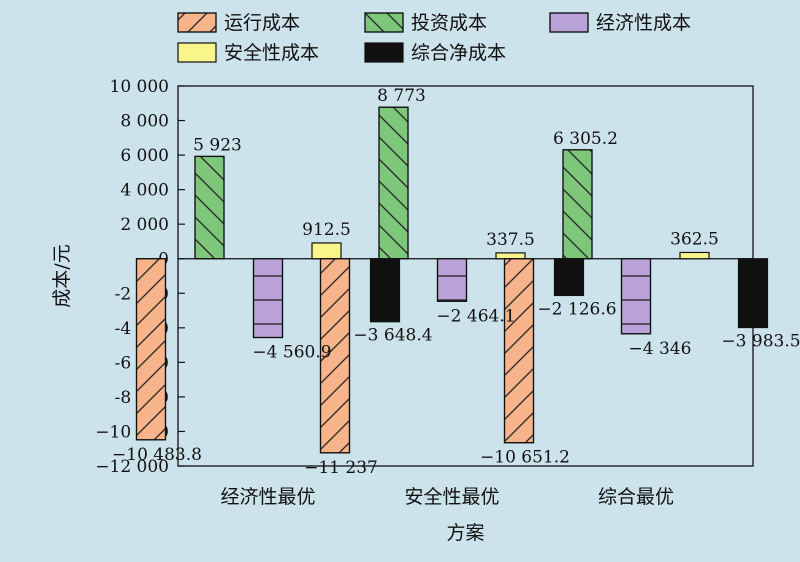 This screenshot has height=562, width=800. I want to click on legend-item: 安全性成本, so click(248, 53).